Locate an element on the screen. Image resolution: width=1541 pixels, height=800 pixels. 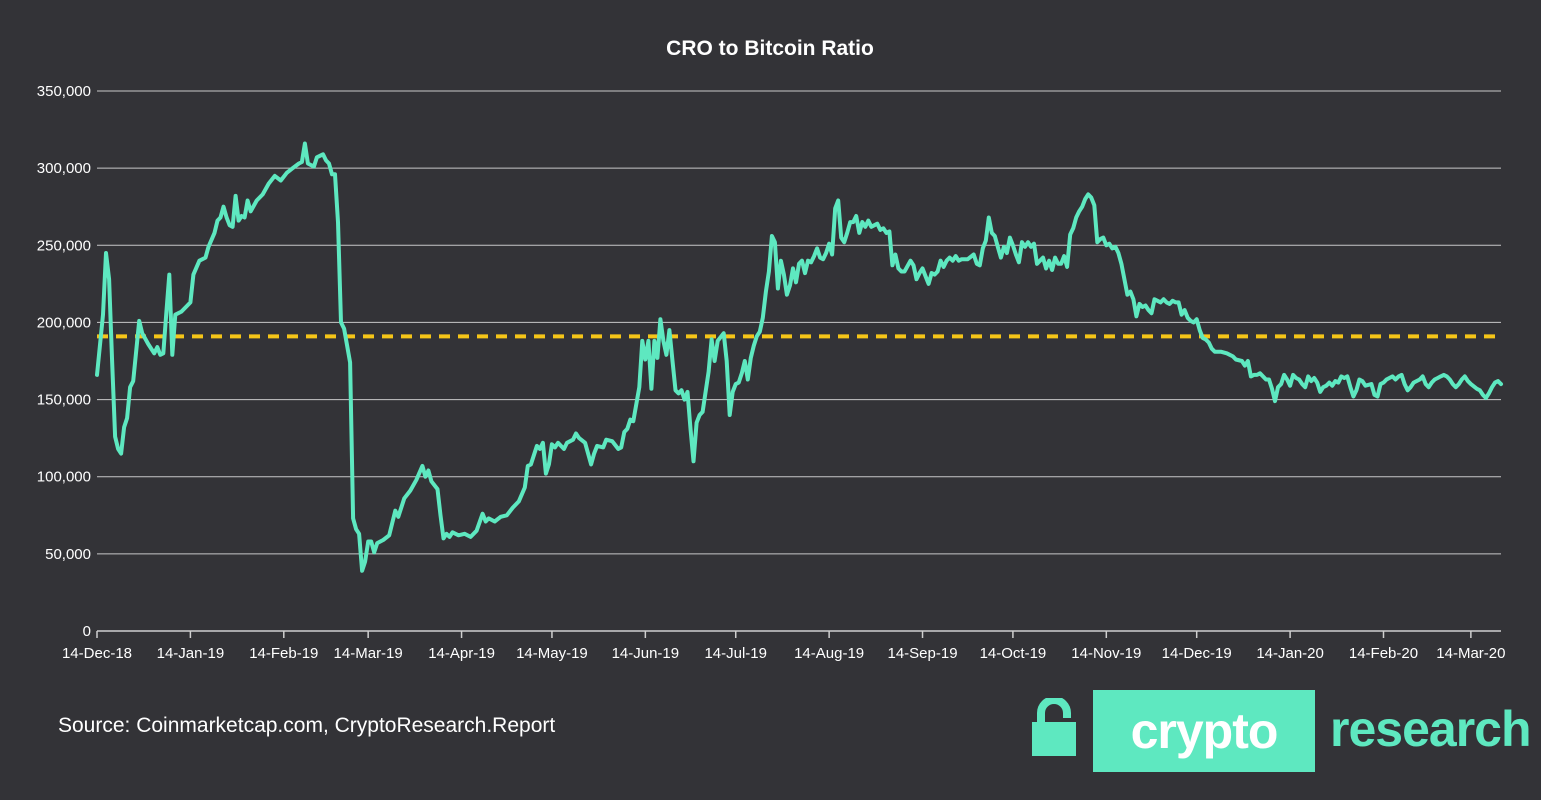
x-tick-label: 14-Nov-19 is located at coordinates (1106, 653).